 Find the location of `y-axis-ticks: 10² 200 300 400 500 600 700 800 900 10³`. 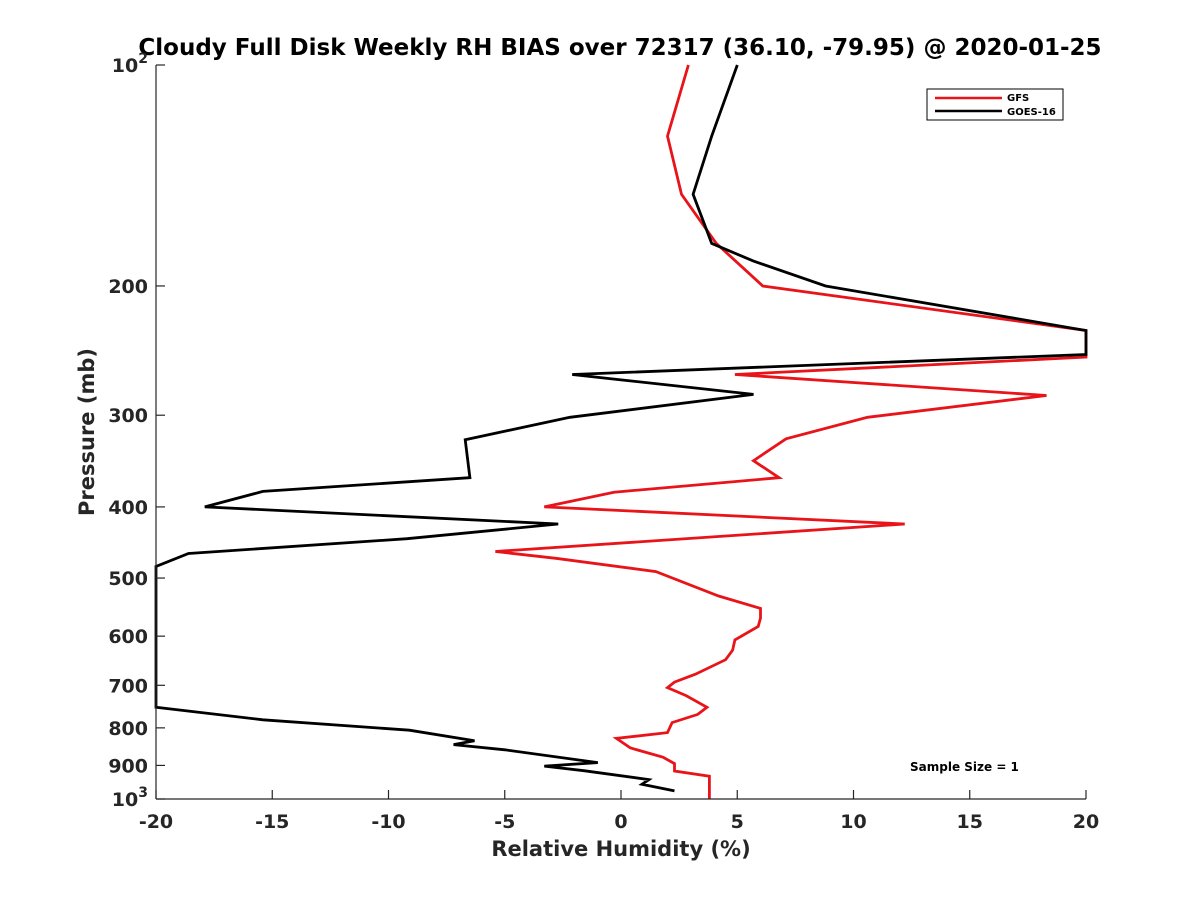

y-axis-ticks: 10² 200 300 400 500 600 700 800 900 10³ is located at coordinates (136, 431).